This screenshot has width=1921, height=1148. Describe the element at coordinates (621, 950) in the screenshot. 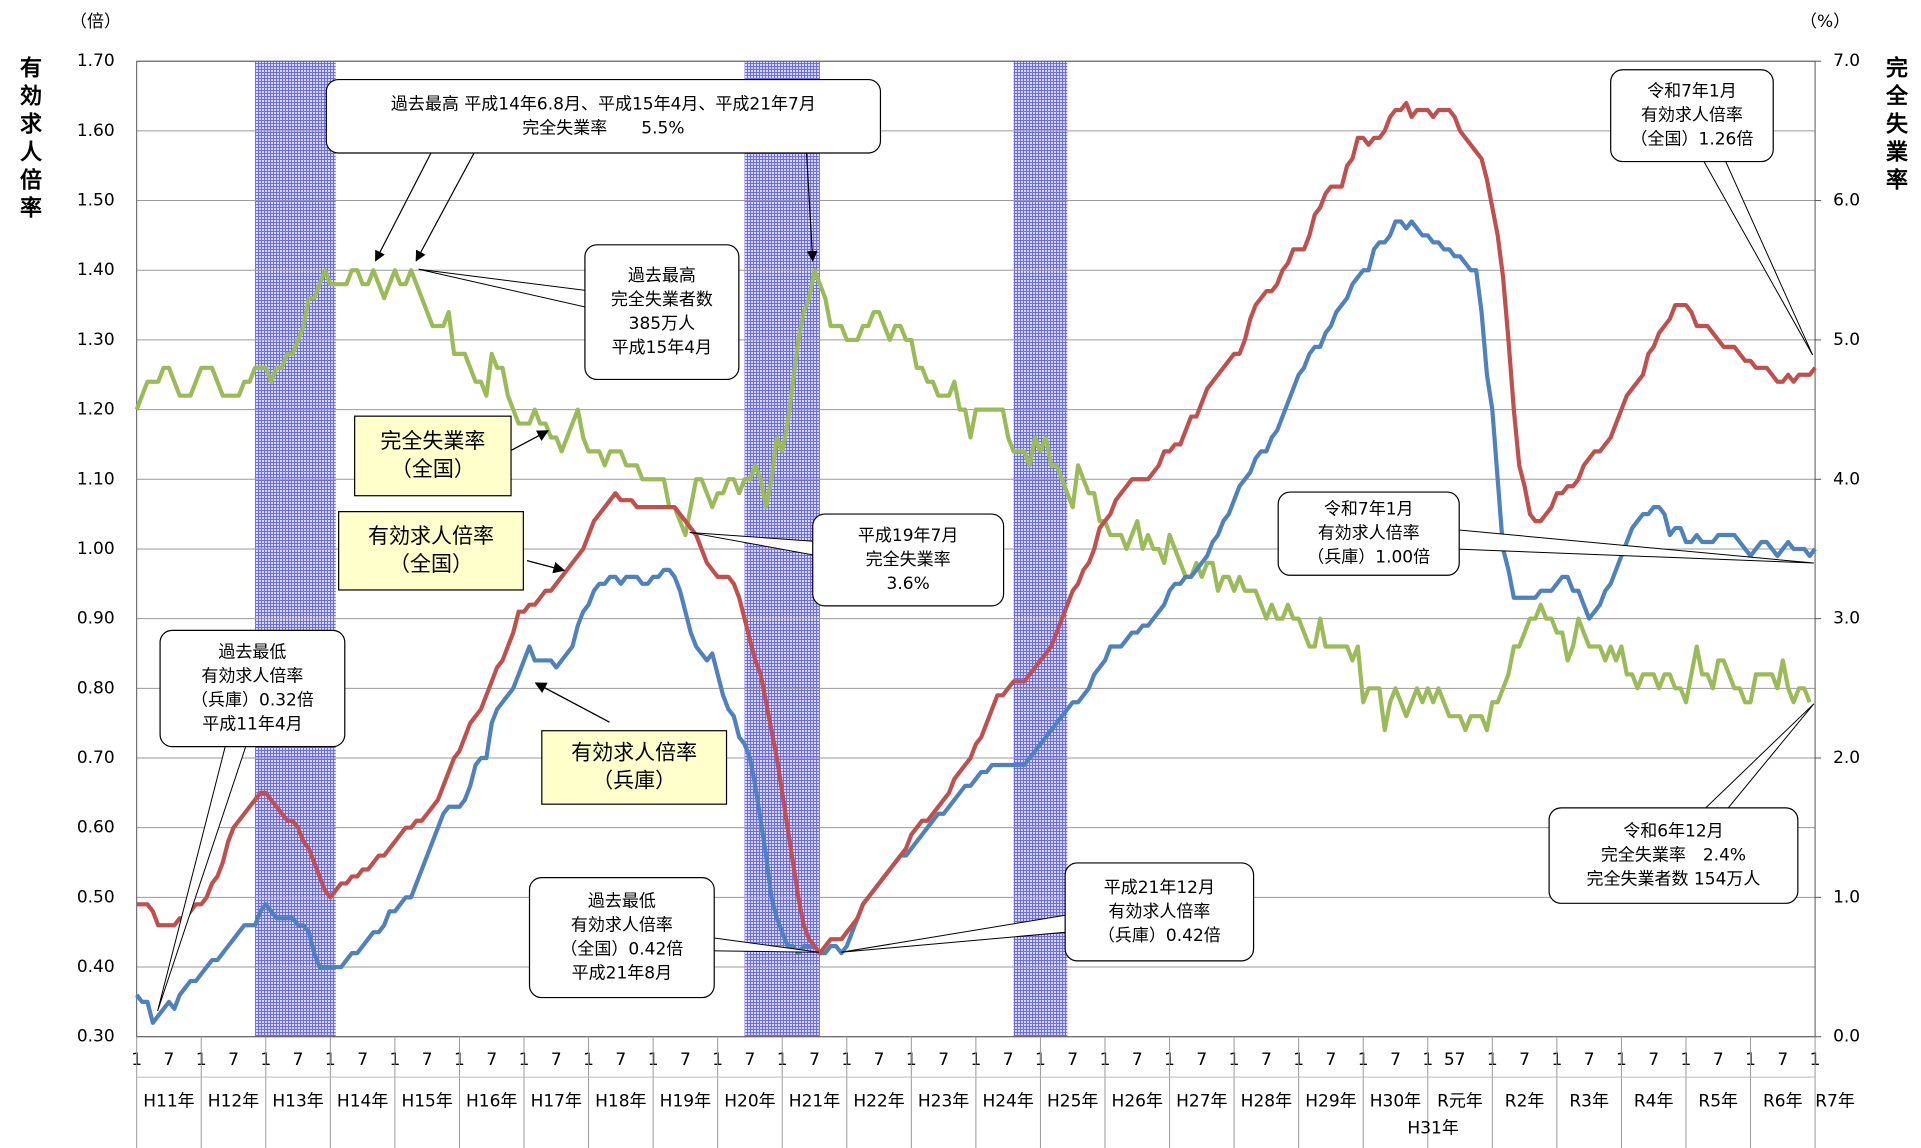

I see `callout-text: （全国）0.42倍` at that location.